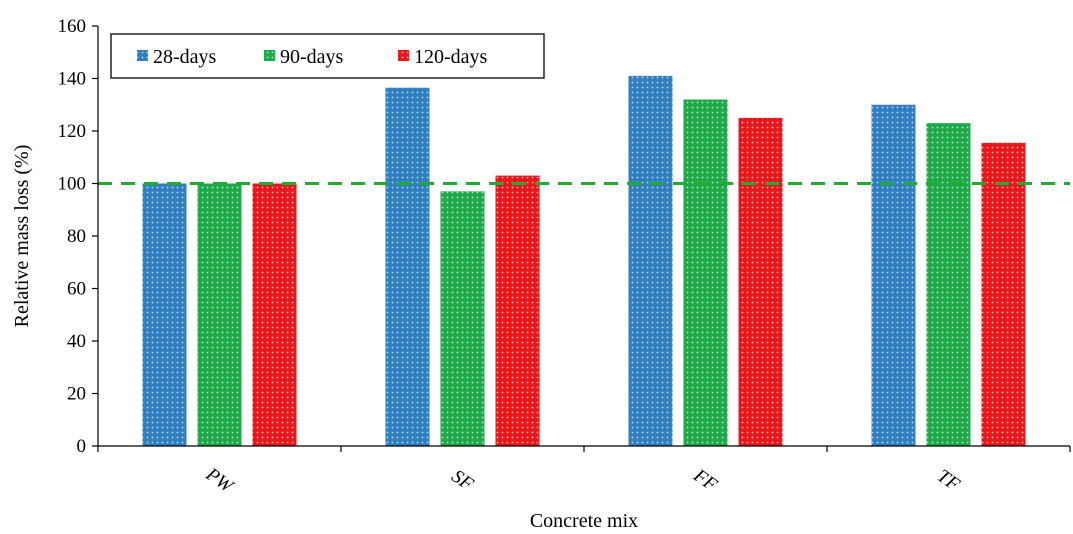 This screenshot has height=534, width=1073. Describe the element at coordinates (22, 236) in the screenshot. I see `y-axis-title: Relative mass loss (%)` at that location.